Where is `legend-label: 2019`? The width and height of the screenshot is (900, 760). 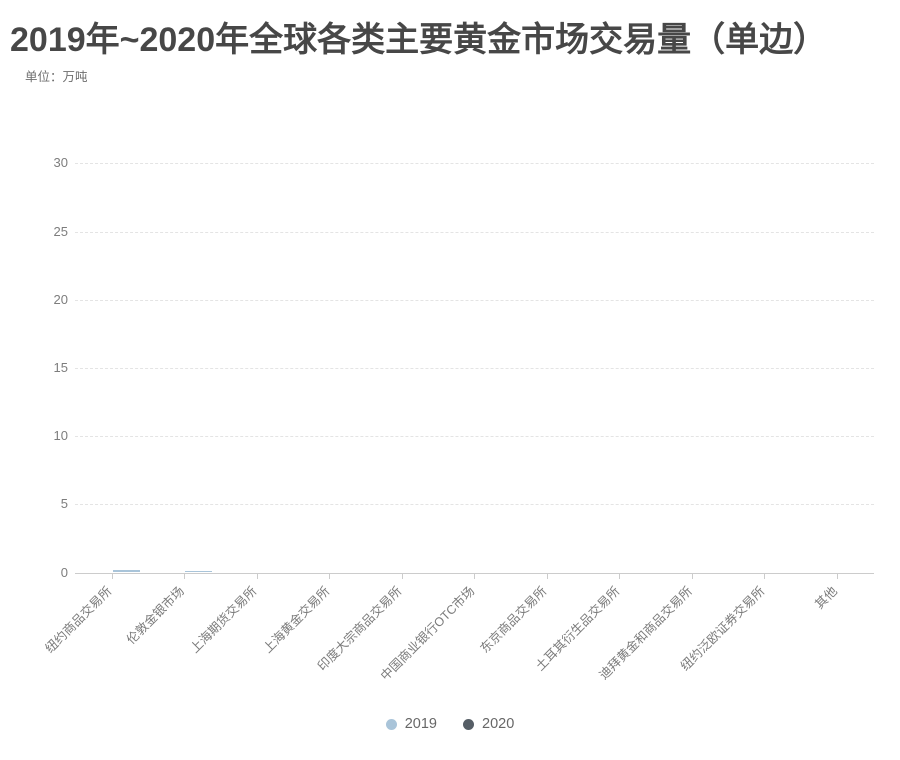 legend-label: 2019 is located at coordinates (420, 724).